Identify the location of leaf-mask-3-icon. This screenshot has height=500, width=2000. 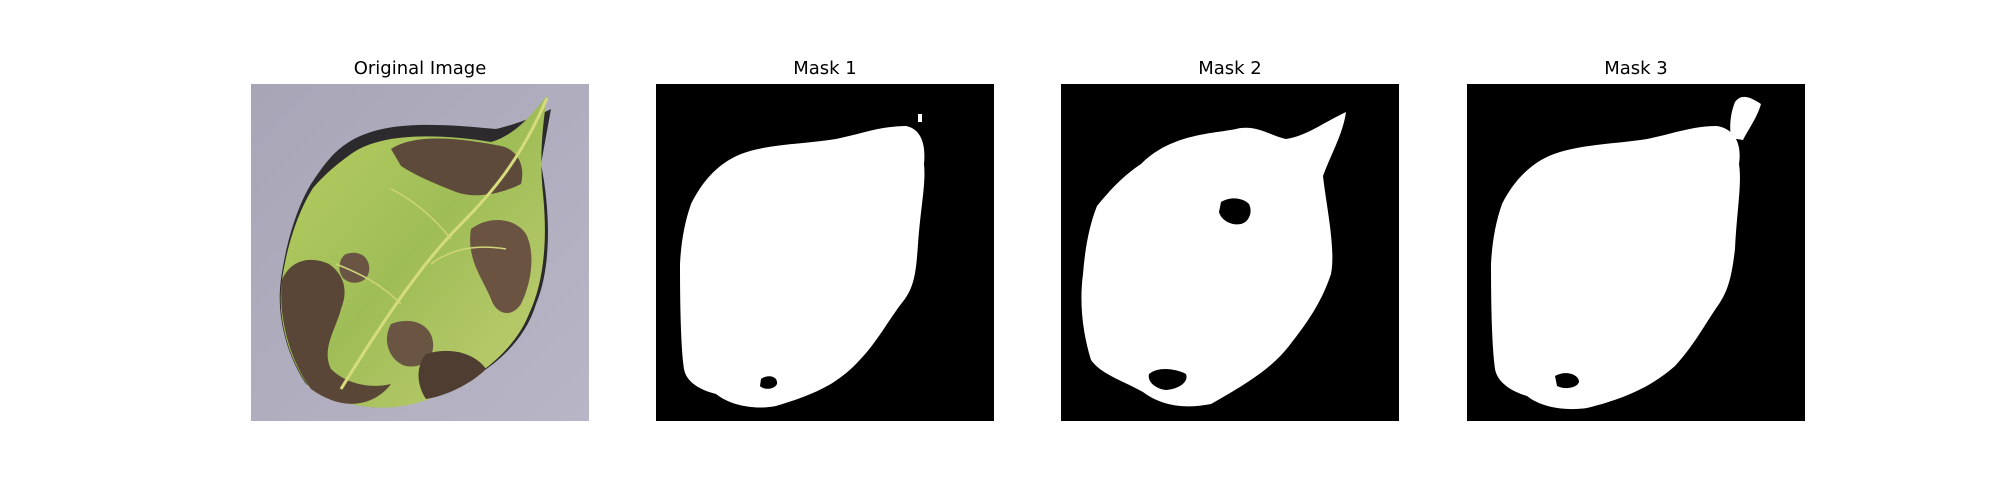
(1636, 252).